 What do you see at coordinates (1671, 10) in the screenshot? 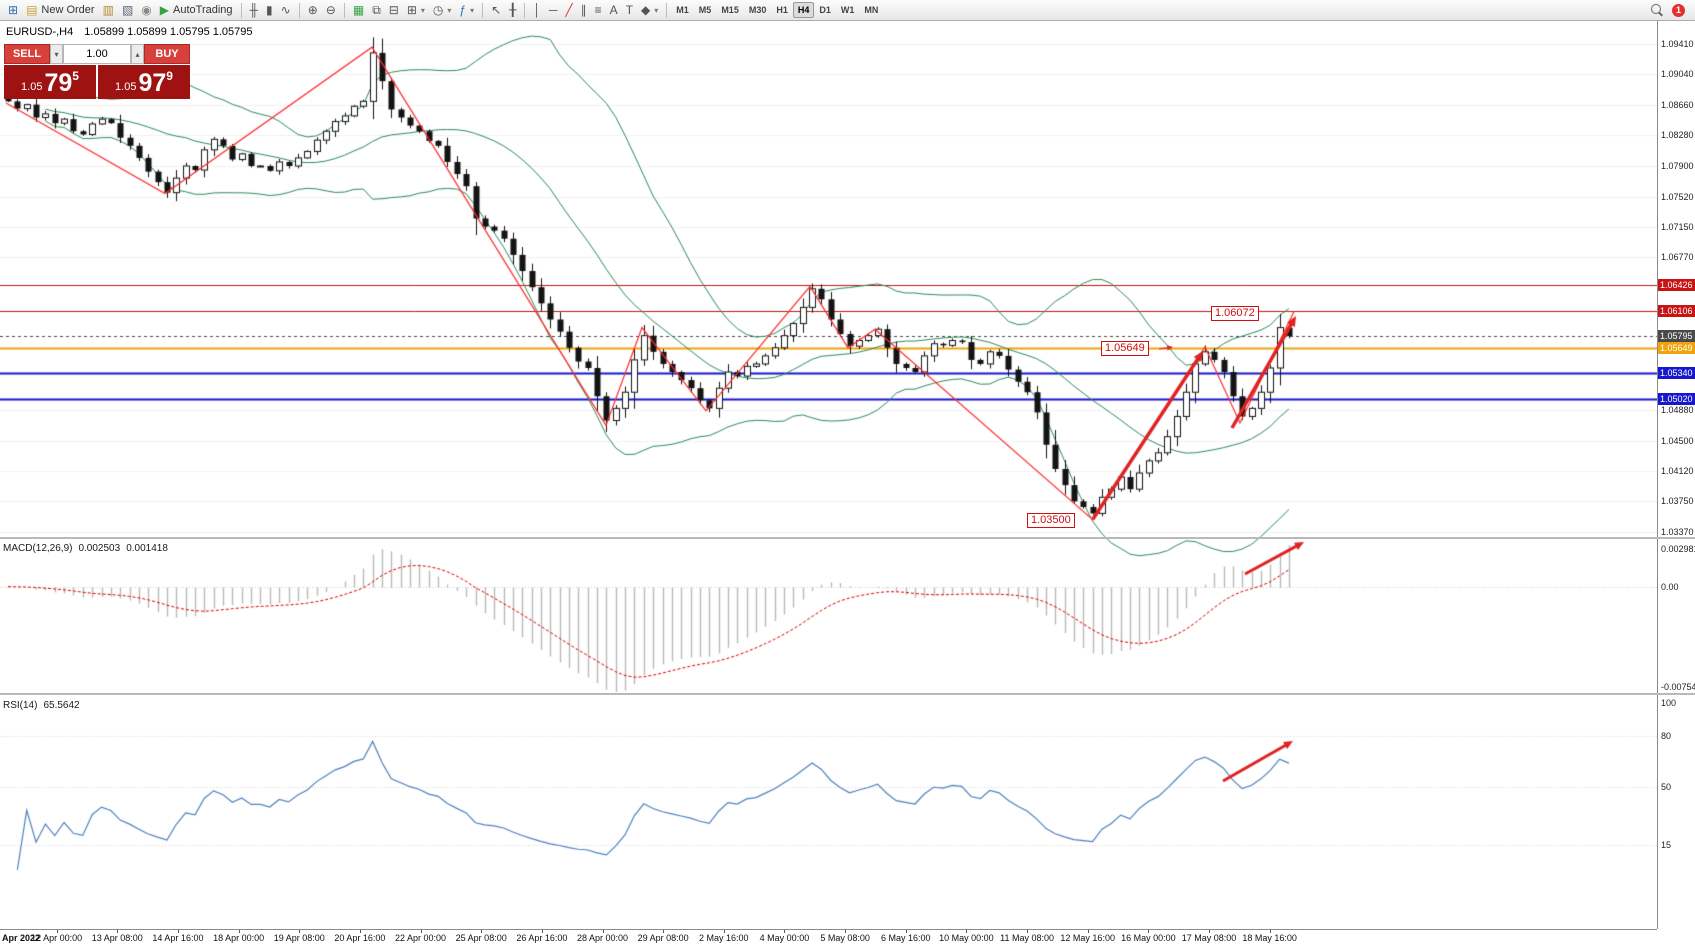
I see `toolbar-right: 1` at bounding box center [1671, 10].